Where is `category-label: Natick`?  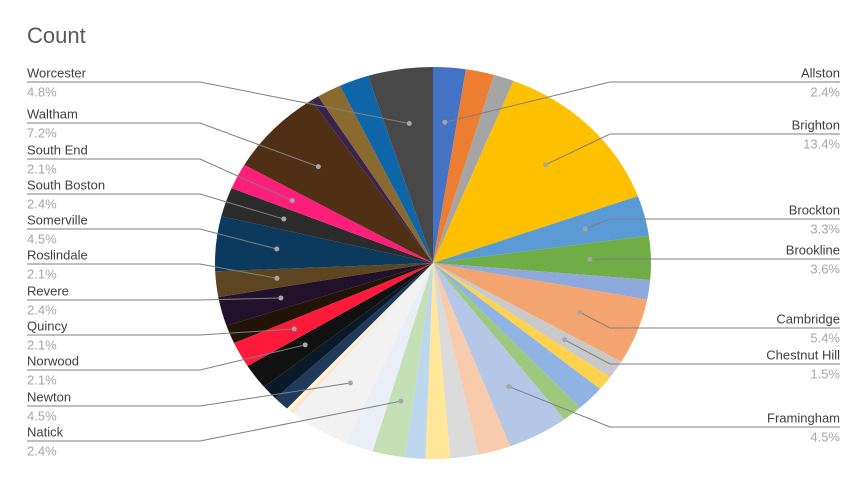 category-label: Natick is located at coordinates (45, 431).